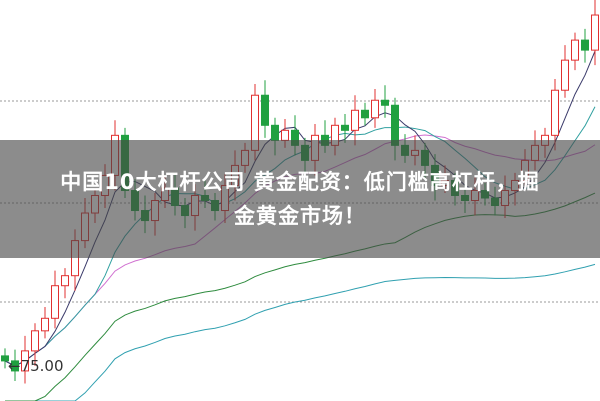 This screenshot has height=401, width=600. Describe the element at coordinates (300, 182) in the screenshot. I see `headline-line1: 中国10大杠杆公司 黄金配资：低门槛高杠杆，掘` at that location.